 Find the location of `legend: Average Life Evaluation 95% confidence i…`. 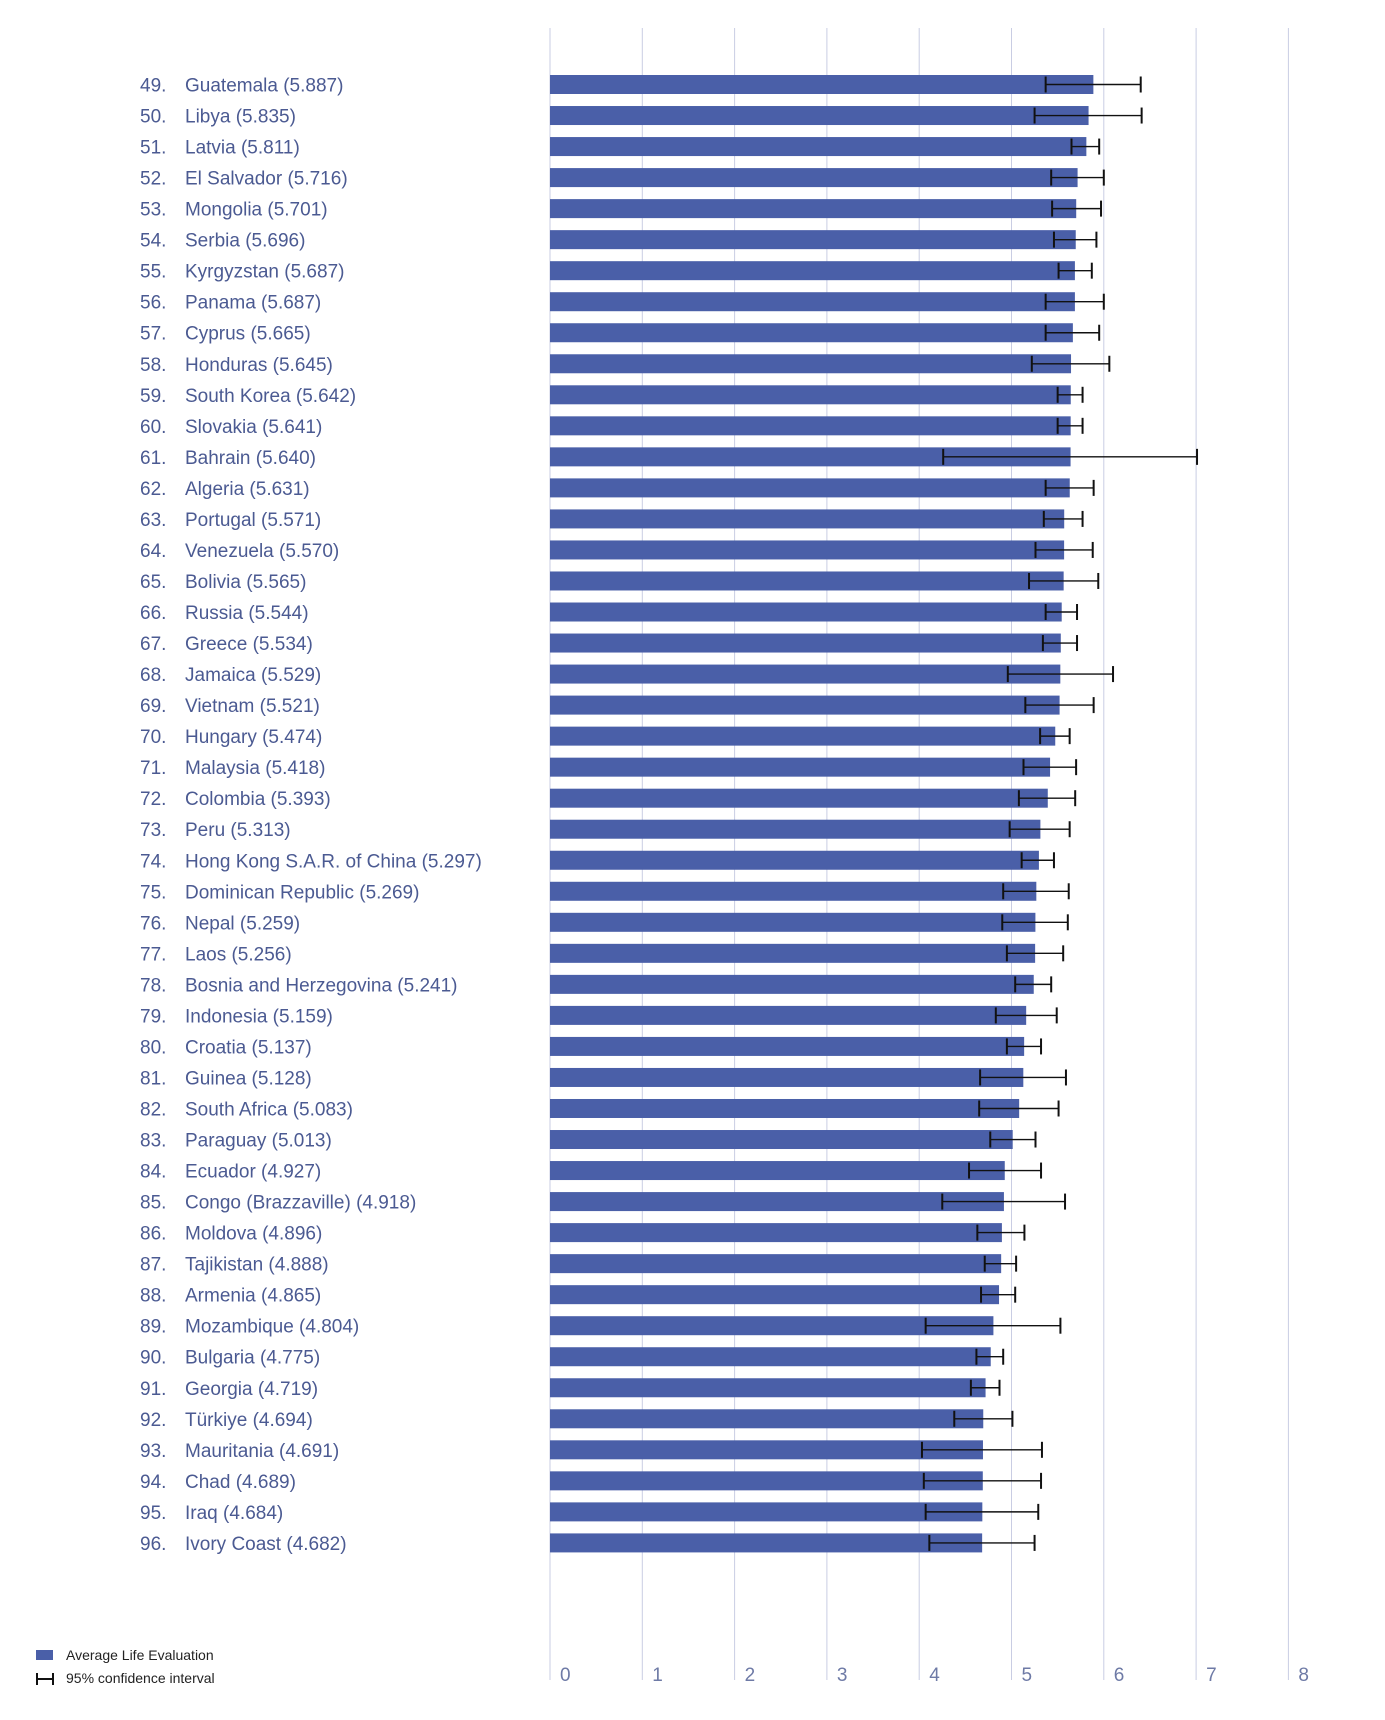

legend: Average Life Evaluation 95% confidence i… is located at coordinates (125, 1666).